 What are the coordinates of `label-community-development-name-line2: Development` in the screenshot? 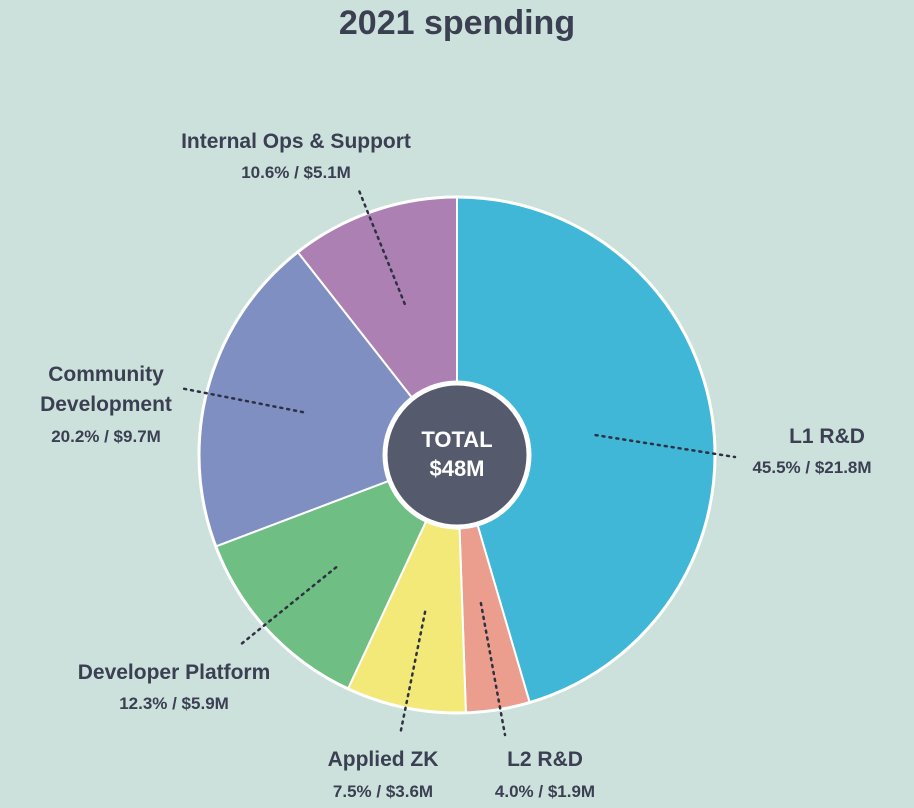 It's located at (106, 404).